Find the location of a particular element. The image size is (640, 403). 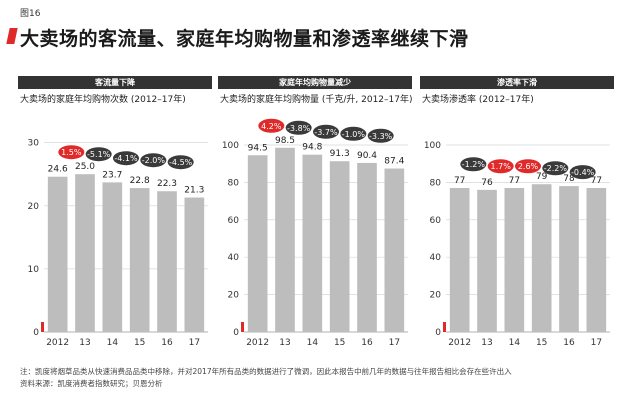

change-label: -4.1% is located at coordinates (126, 158).